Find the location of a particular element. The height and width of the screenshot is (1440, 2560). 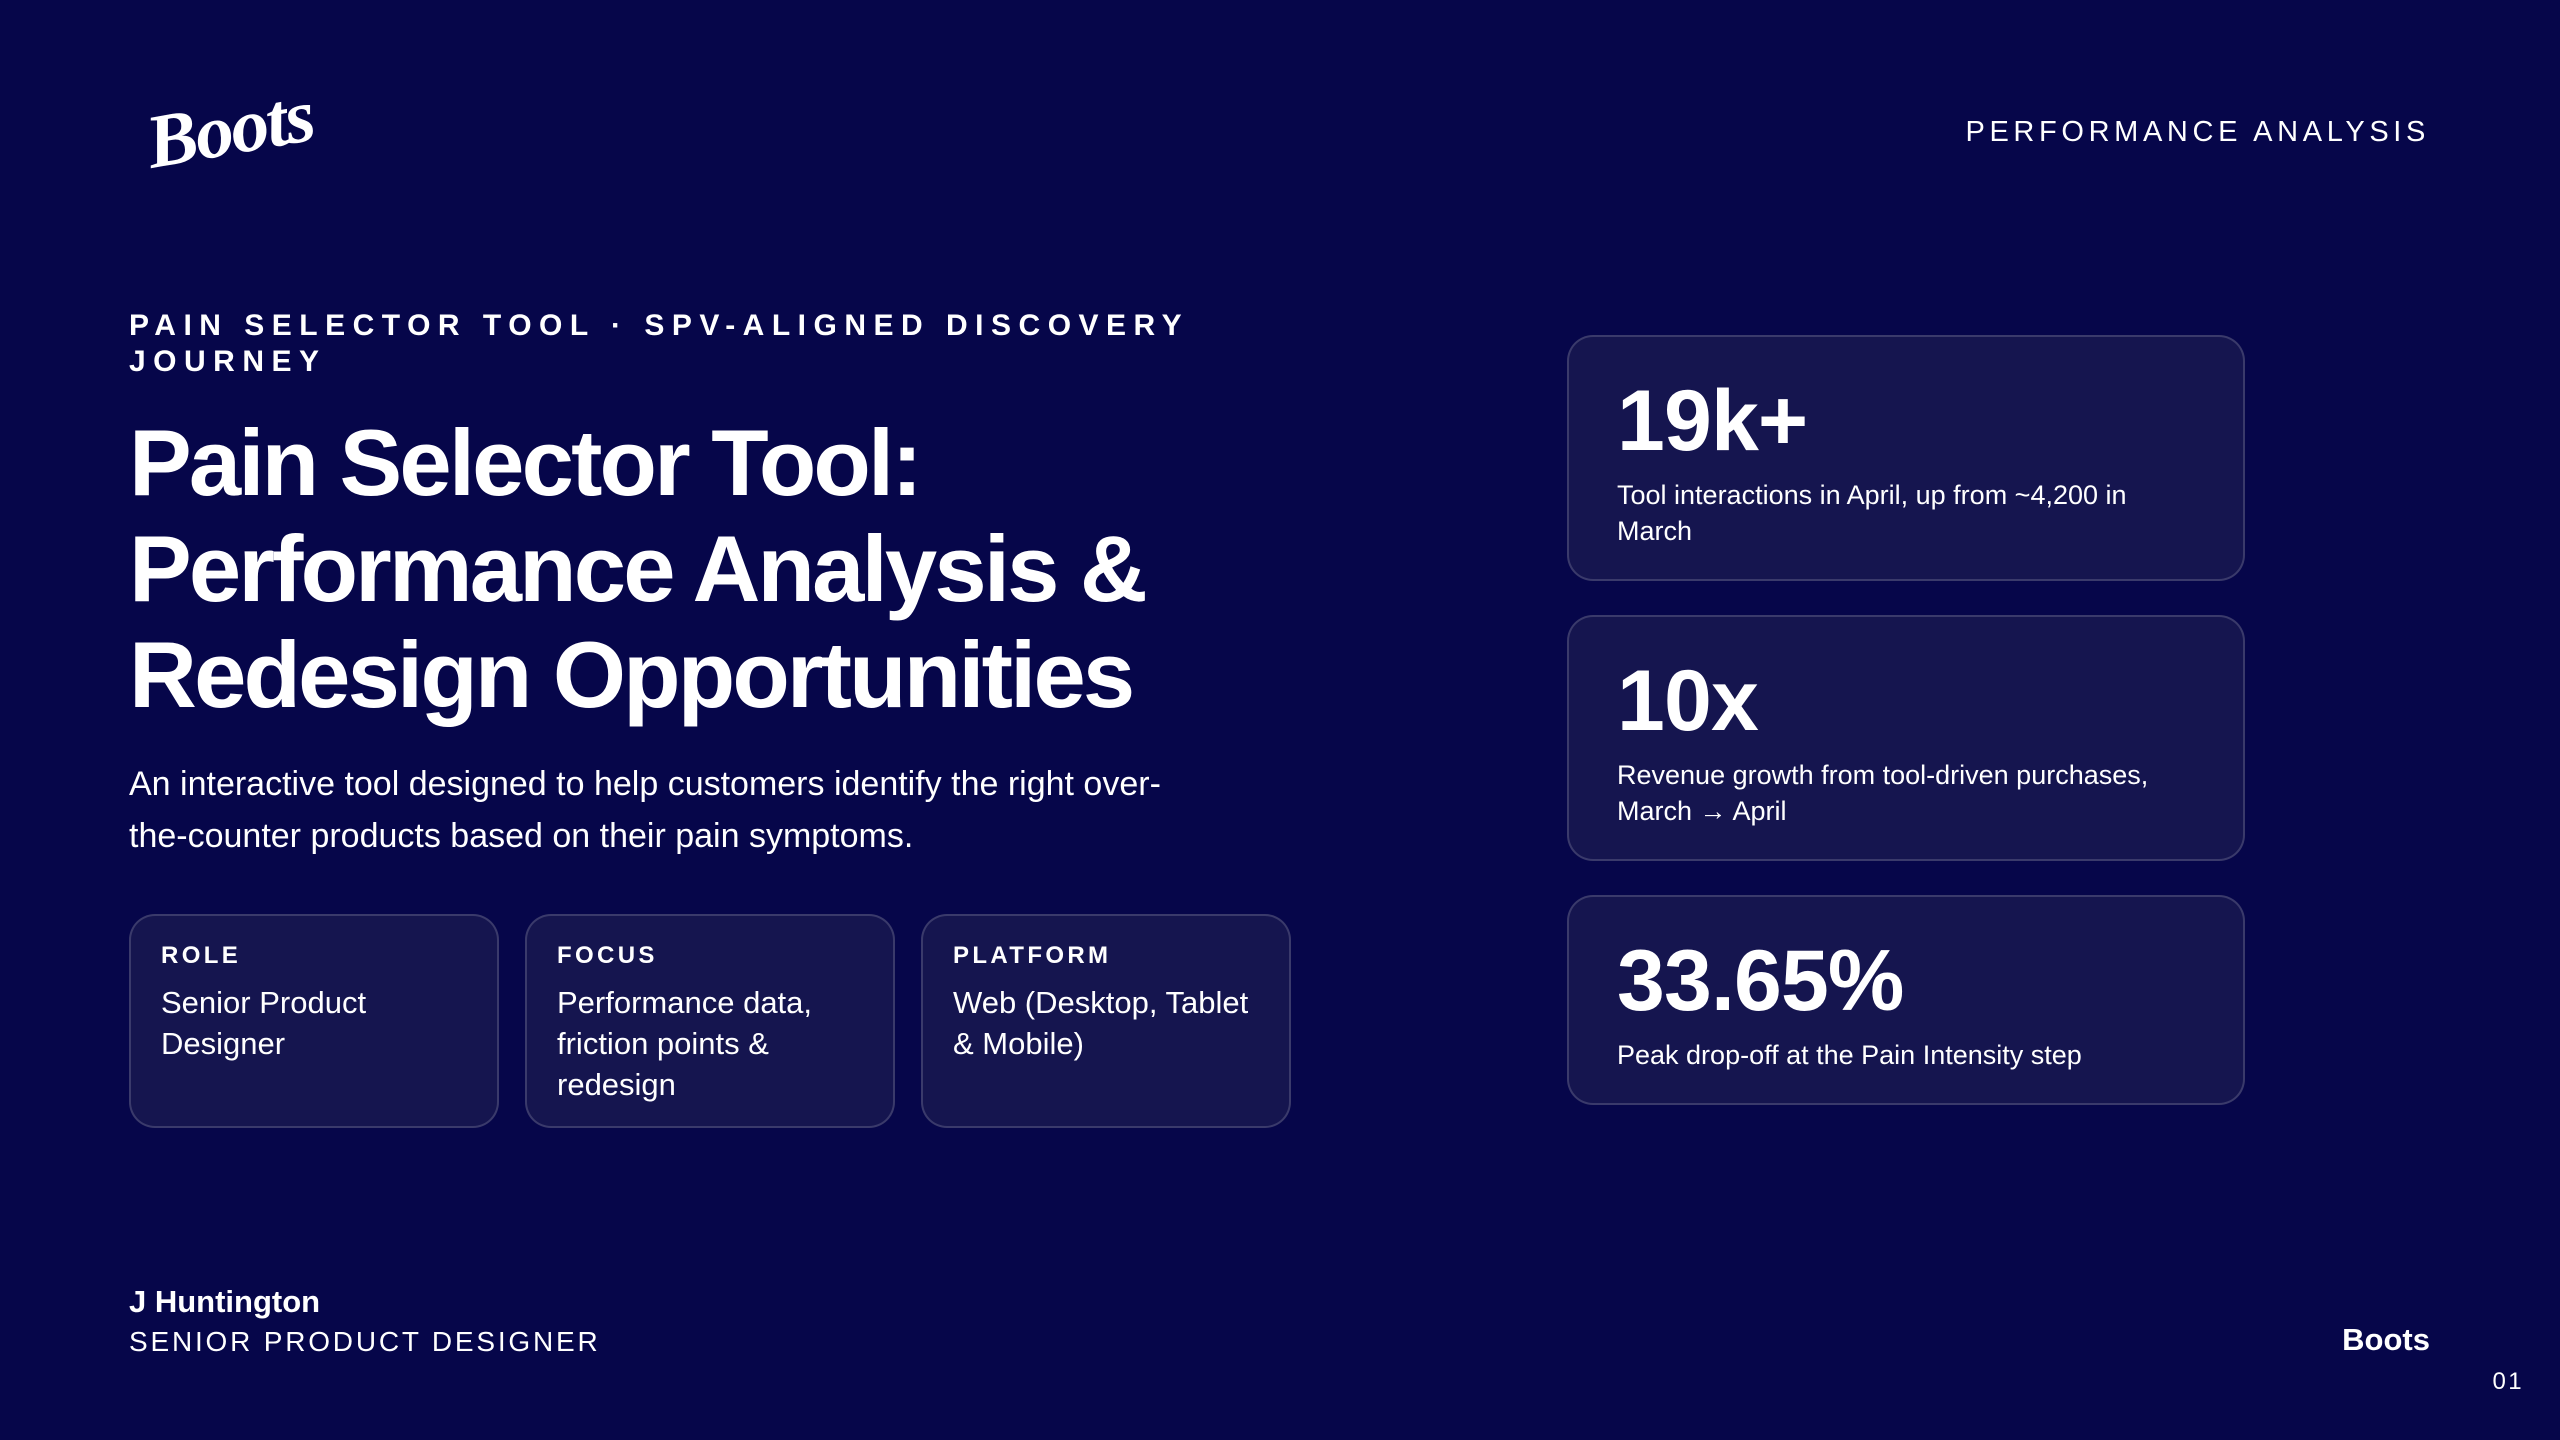

info-card: ROLE Senior Product Designer is located at coordinates (314, 1021).